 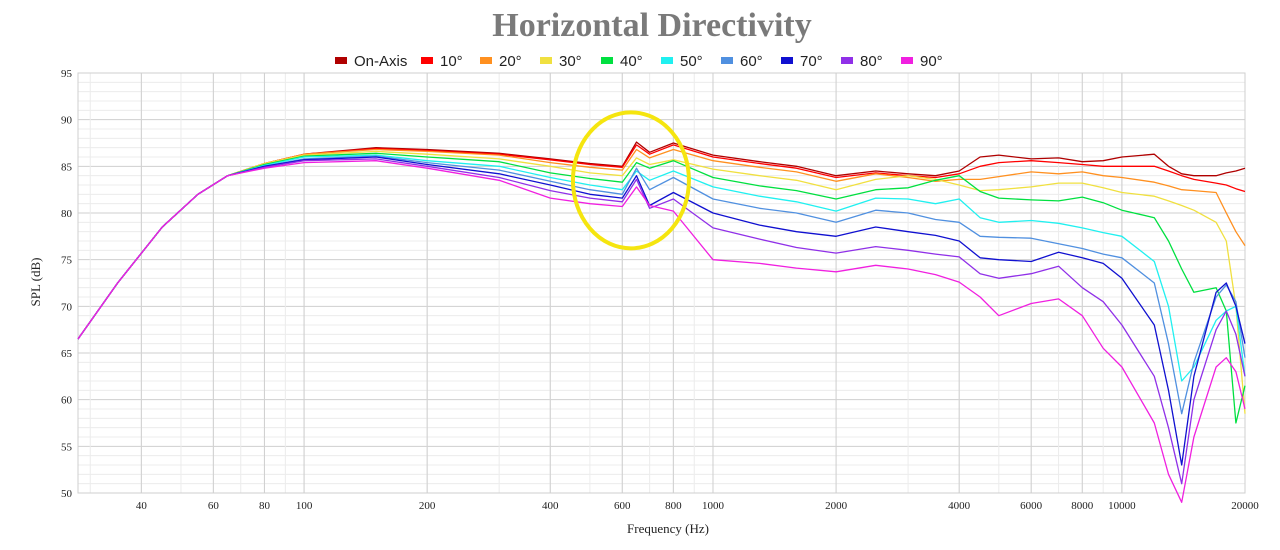 I want to click on y-tick-label: 65, so click(x=67, y=354).